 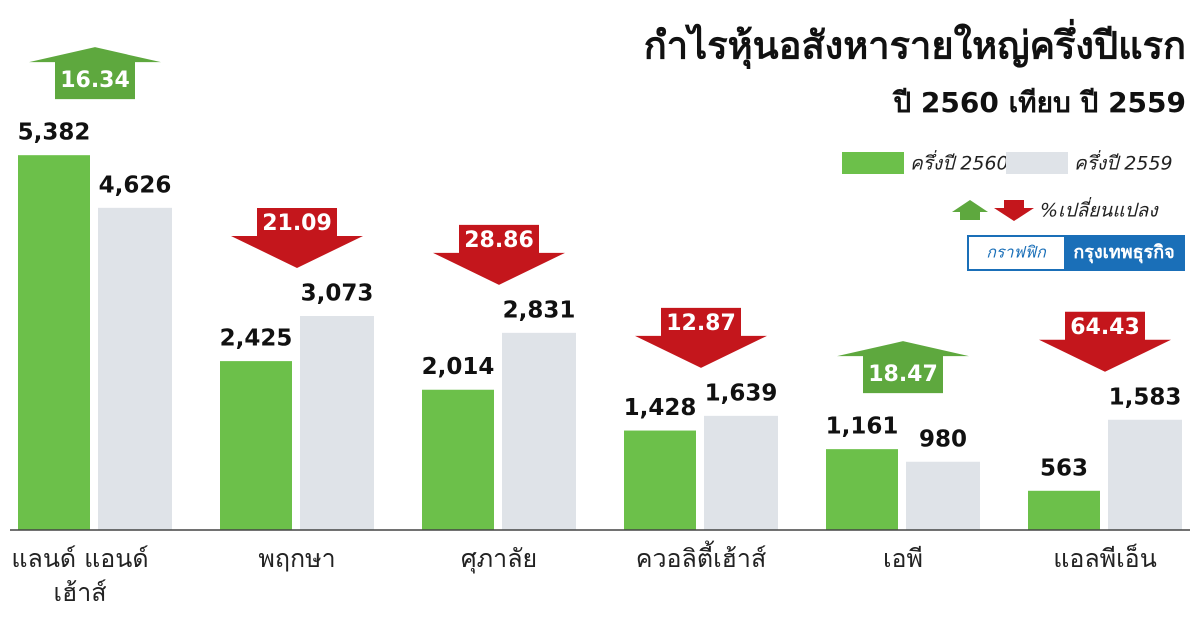 What do you see at coordinates (915, 44) in the screenshot?
I see `chart-title: กำไรหุ้นอสังหารายใหญ่ครึ่งปีแรก` at bounding box center [915, 44].